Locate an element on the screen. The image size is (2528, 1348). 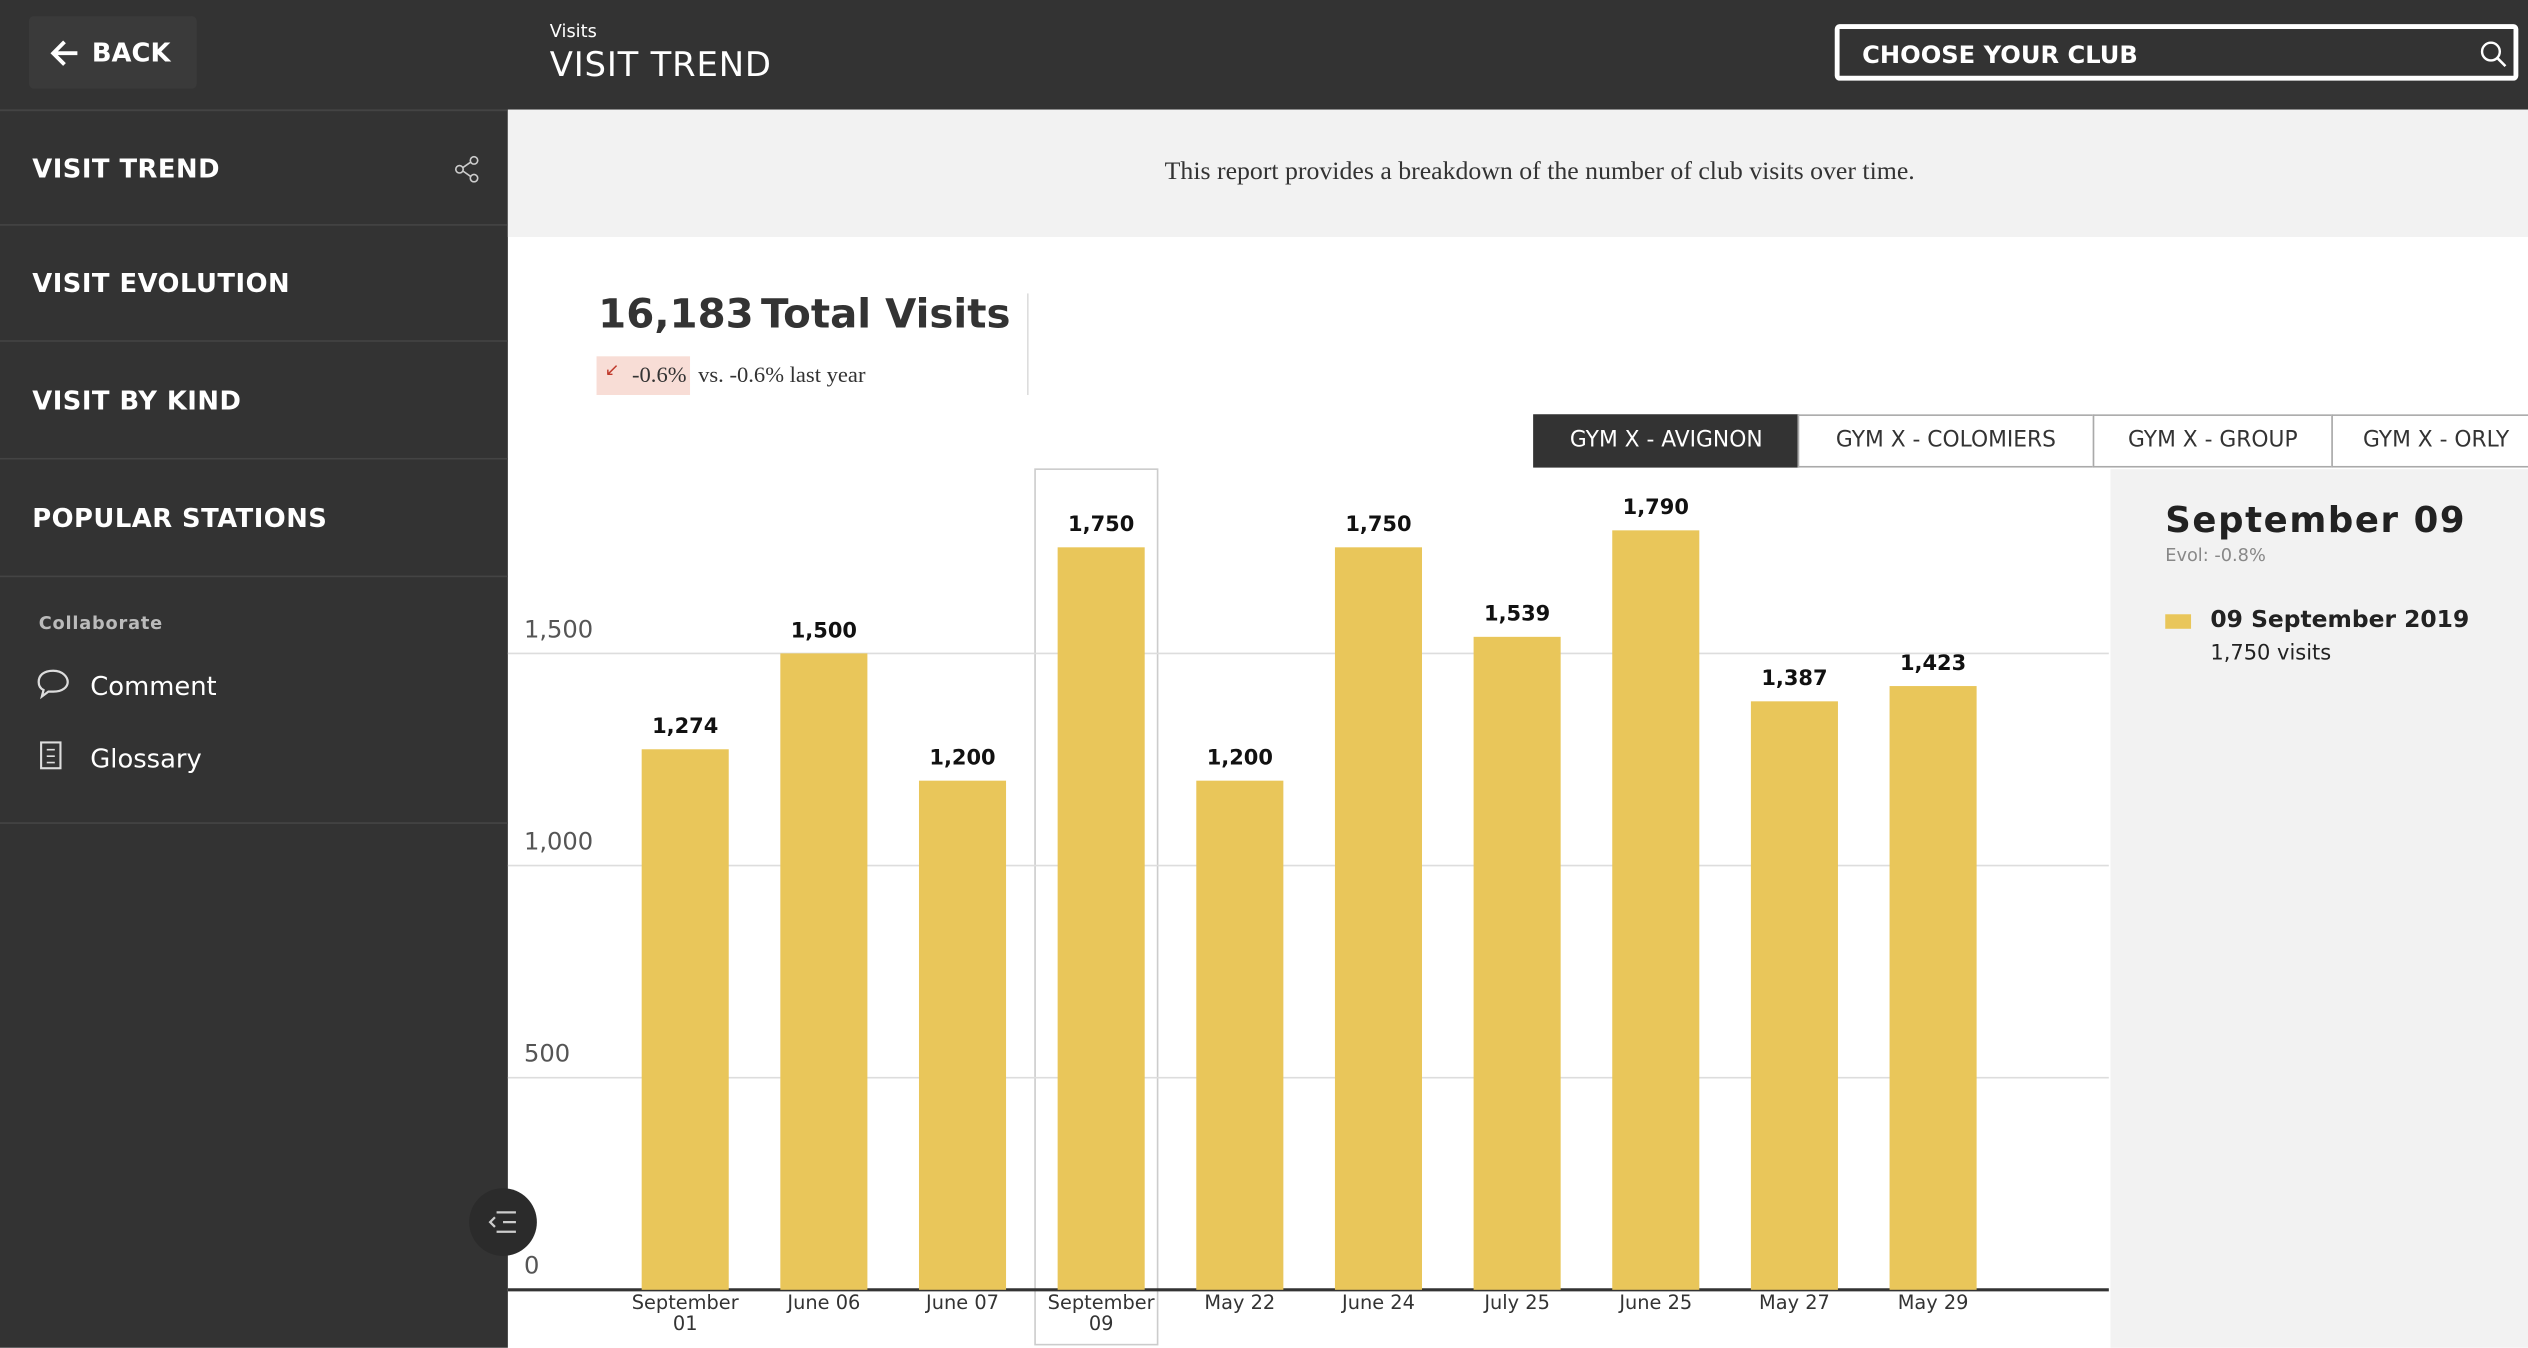
x-tick-label: July 25 is located at coordinates (1517, 1302).